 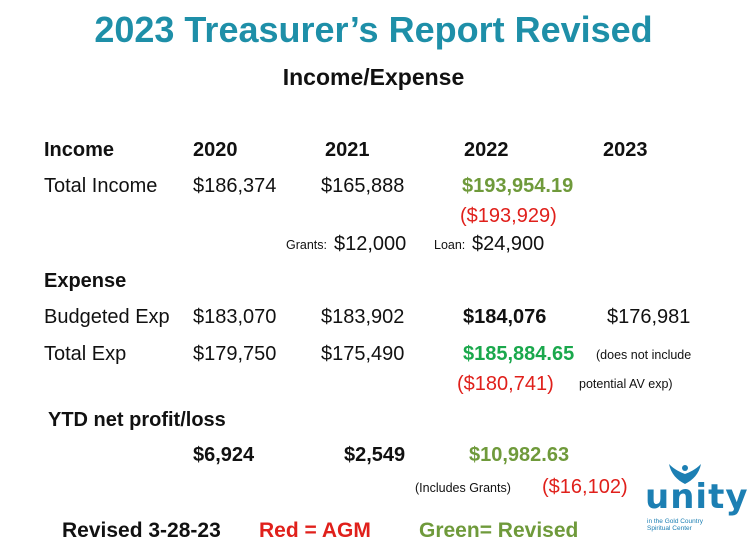 What do you see at coordinates (85, 354) in the screenshot?
I see `total-exp-label: Total Exp` at bounding box center [85, 354].